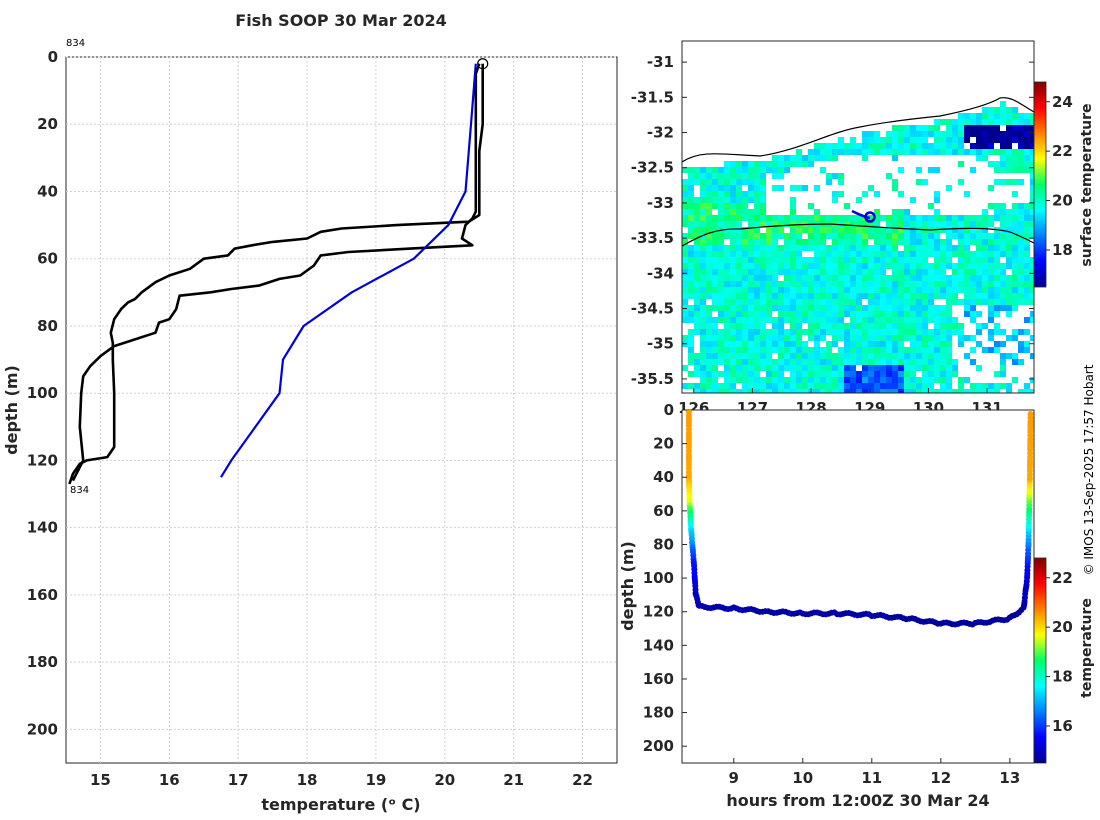 The image size is (1100, 820). What do you see at coordinates (858, 247) in the screenshot?
I see `map-sst-cells` at bounding box center [858, 247].